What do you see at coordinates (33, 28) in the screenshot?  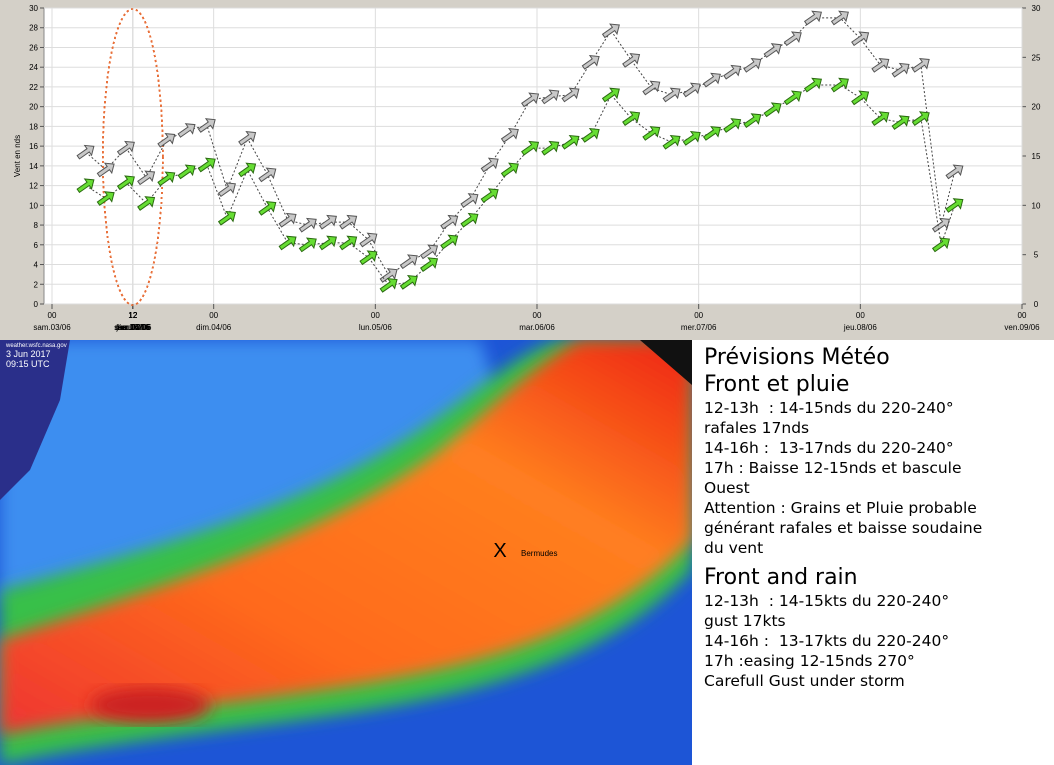 I see `y-tick-label: 28` at bounding box center [33, 28].